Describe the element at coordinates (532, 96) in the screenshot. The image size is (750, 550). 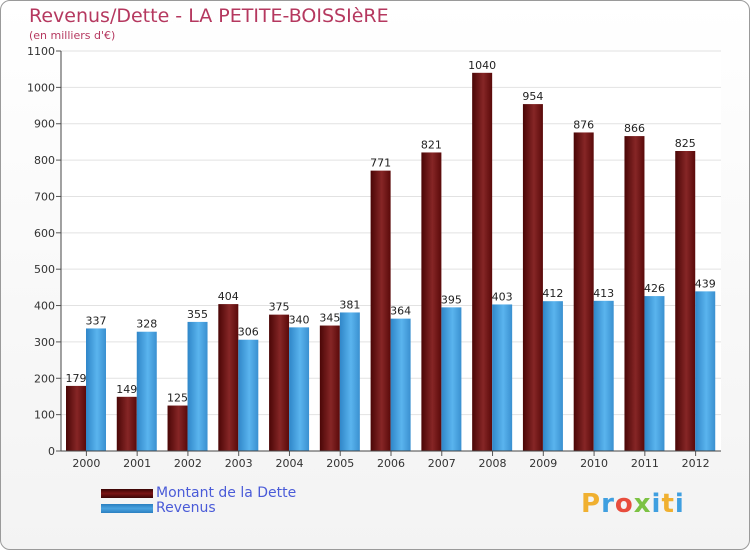
I see `data-label-dette: 954` at that location.